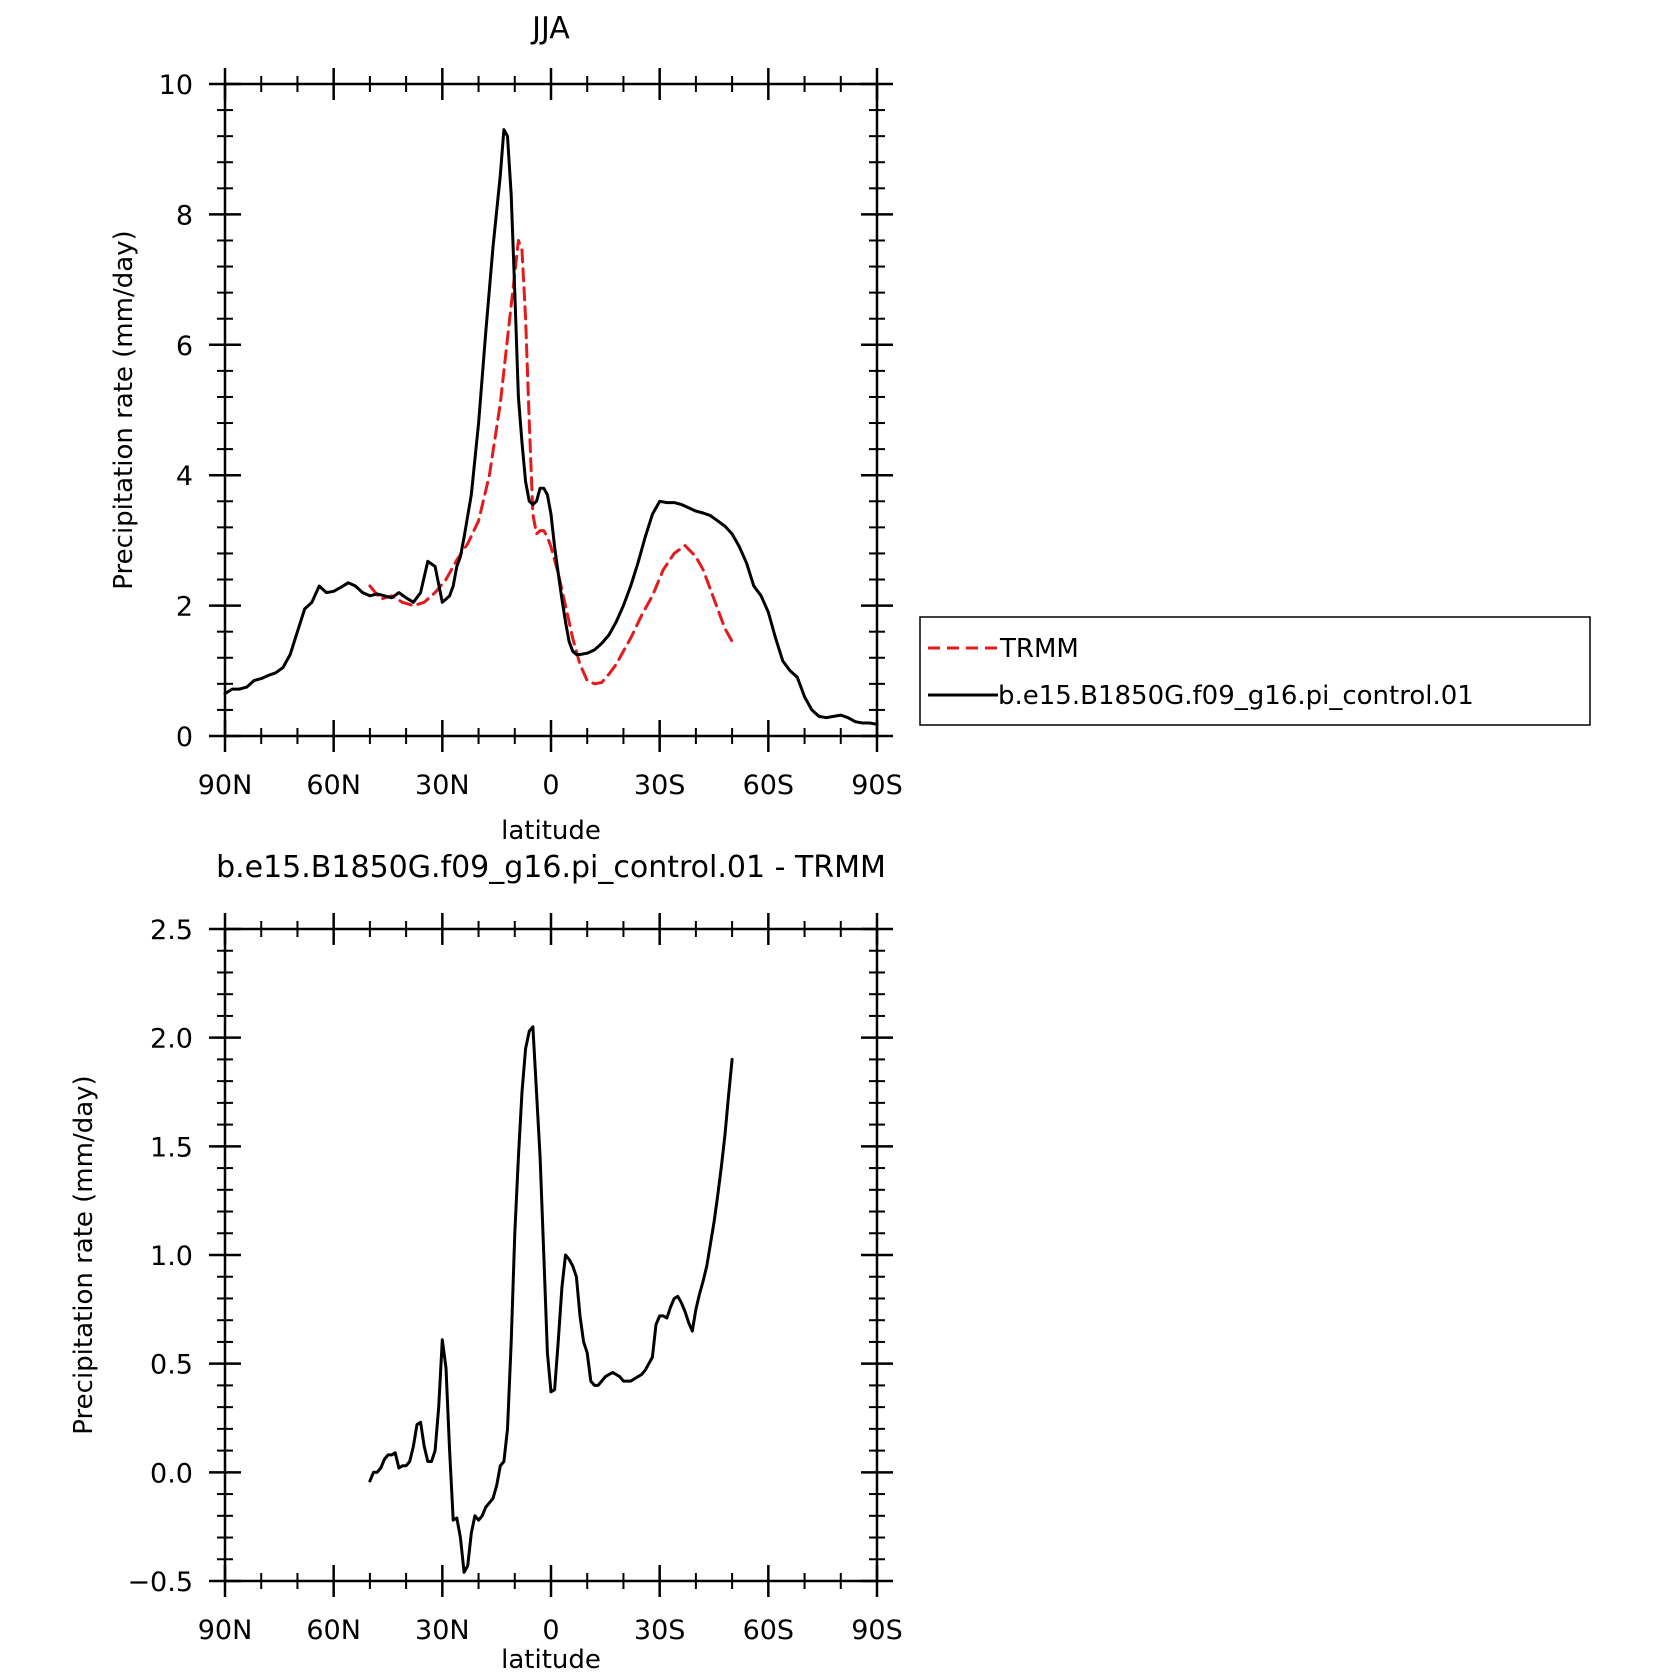 The image size is (1674, 1674). Describe the element at coordinates (176, 411) in the screenshot. I see `top-y-tick-labels: 0 2 4 6 8 10` at that location.